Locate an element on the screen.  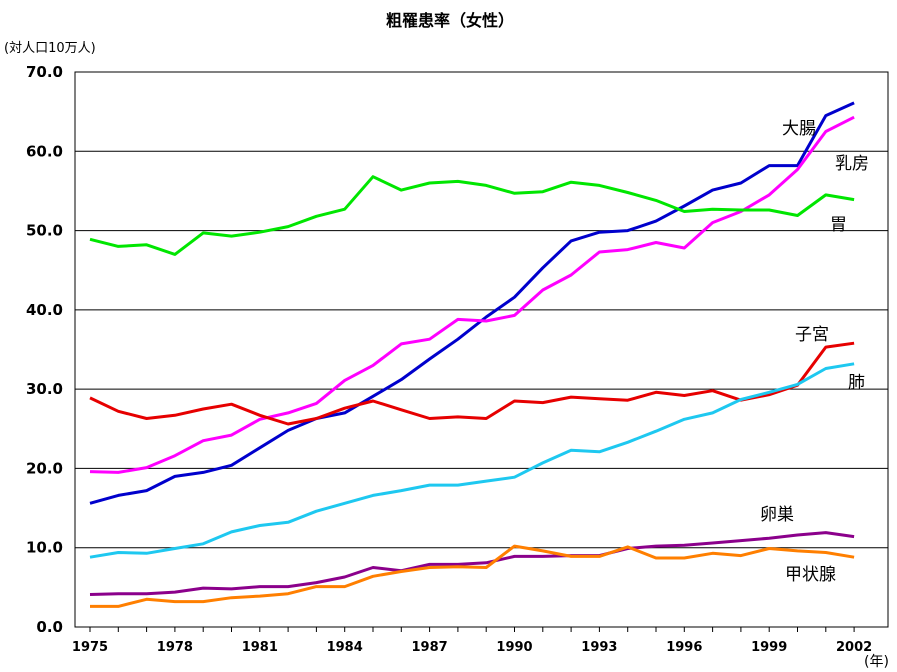
series-label: 大腸 is located at coordinates (799, 129).